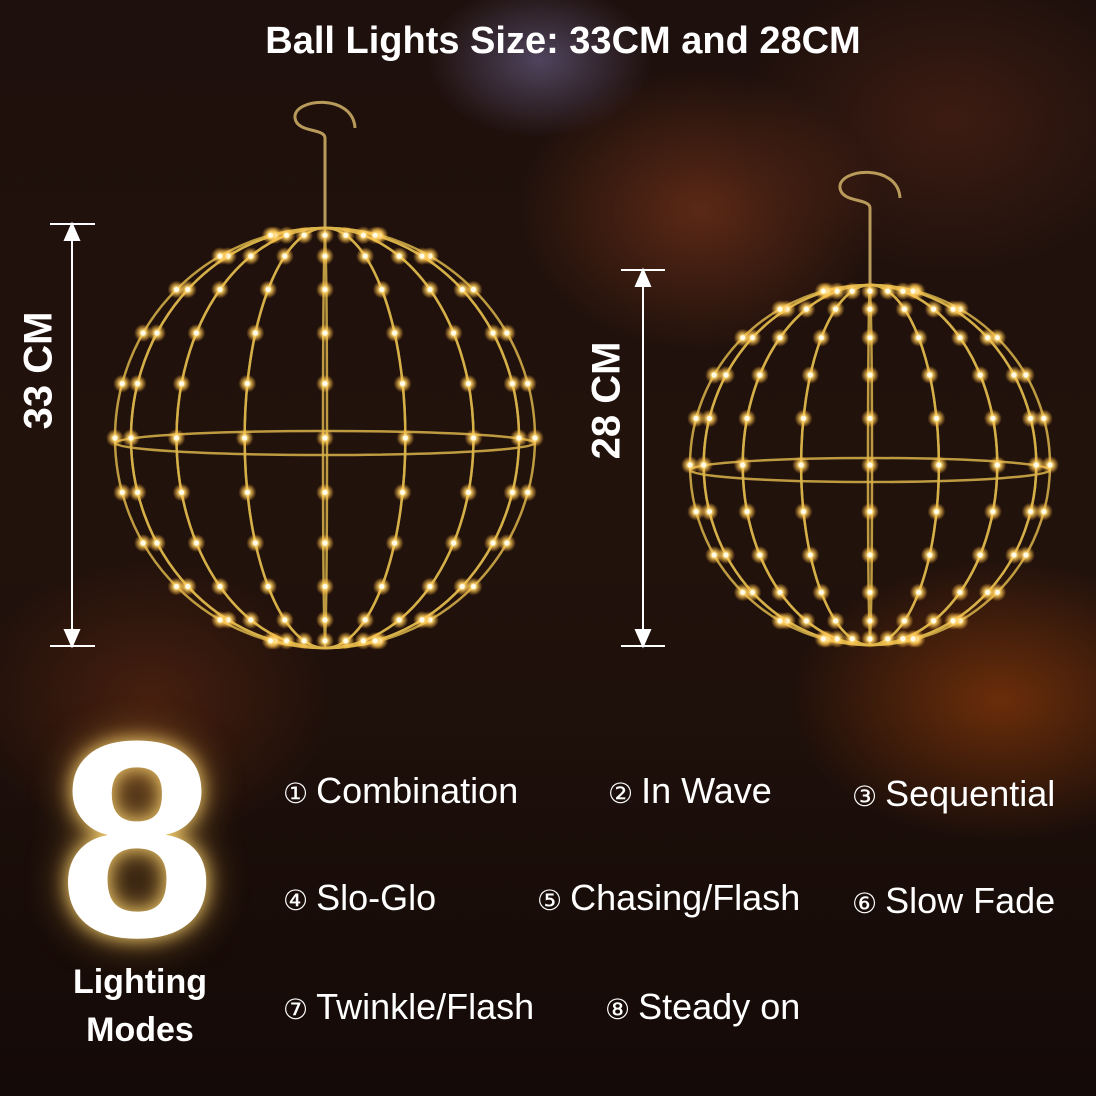 This screenshot has height=1096, width=1096. What do you see at coordinates (865, 796) in the screenshot?
I see `mode-number: ③` at bounding box center [865, 796].